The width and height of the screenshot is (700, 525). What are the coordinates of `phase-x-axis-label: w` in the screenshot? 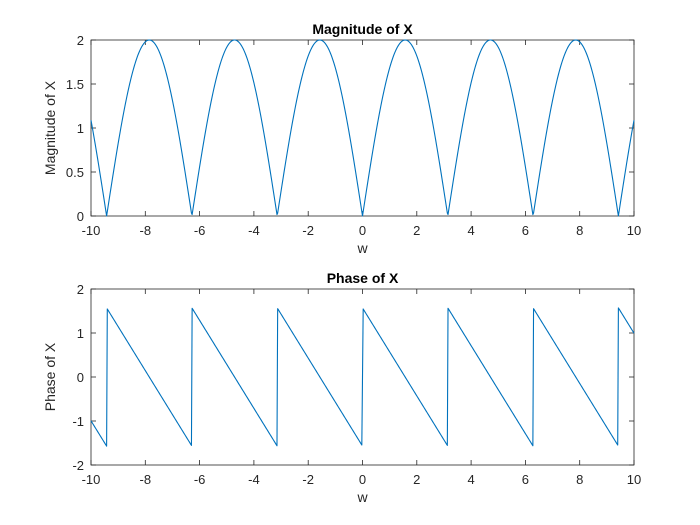 It's located at (362, 497).